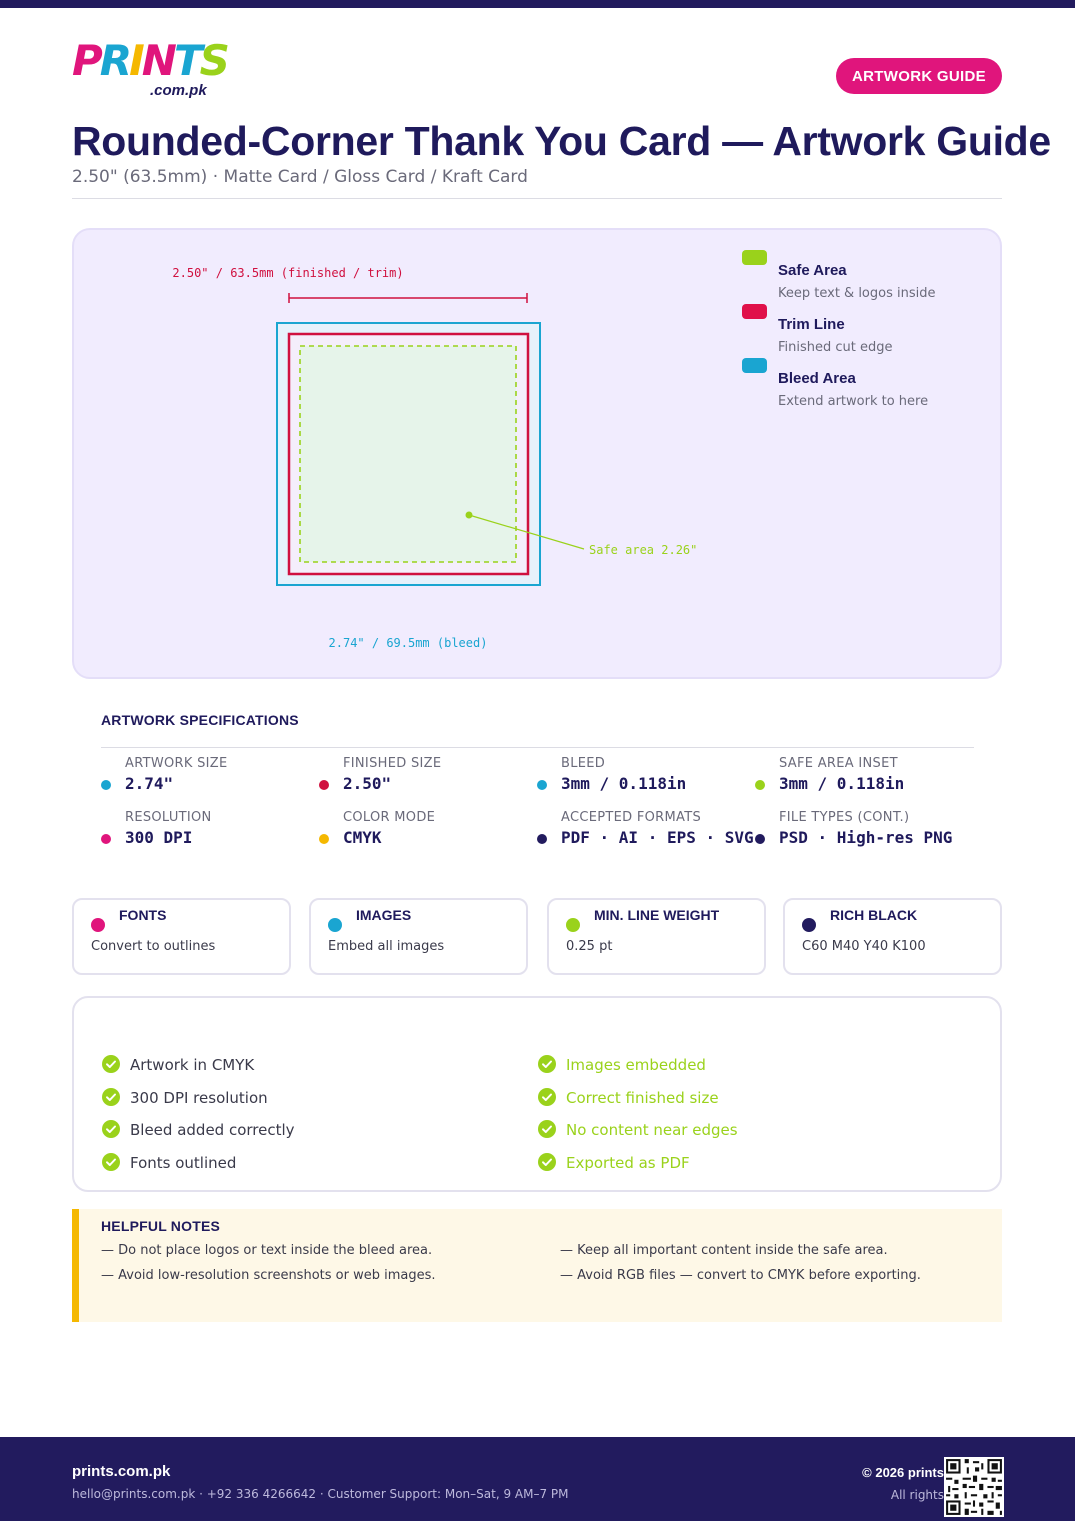 This screenshot has width=1075, height=1521. What do you see at coordinates (386, 946) in the screenshot?
I see `card-desc: Embed all images` at bounding box center [386, 946].